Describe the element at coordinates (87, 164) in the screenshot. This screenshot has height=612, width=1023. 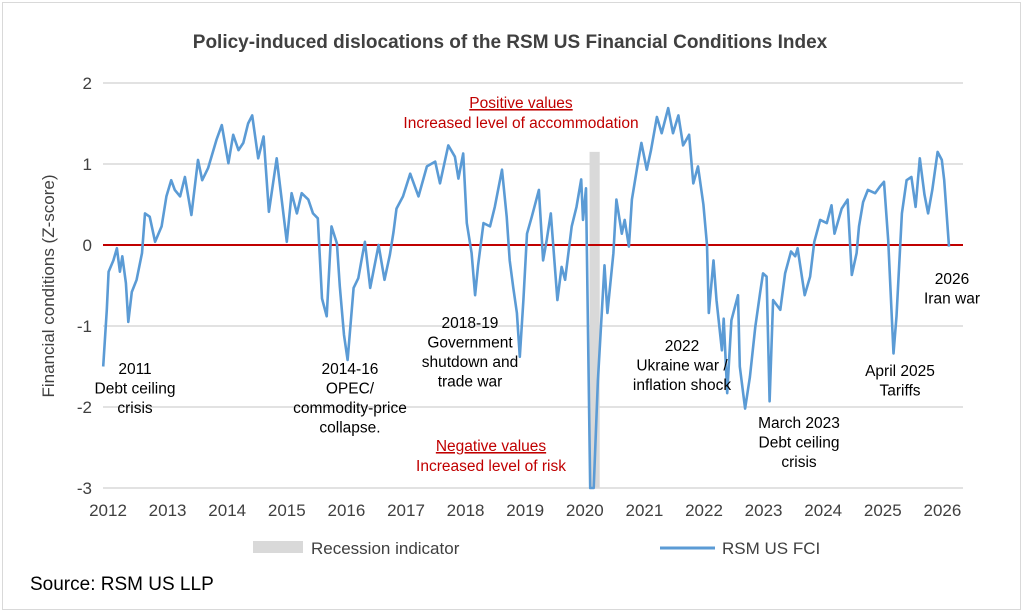
I see `y-tick-label: 1` at that location.